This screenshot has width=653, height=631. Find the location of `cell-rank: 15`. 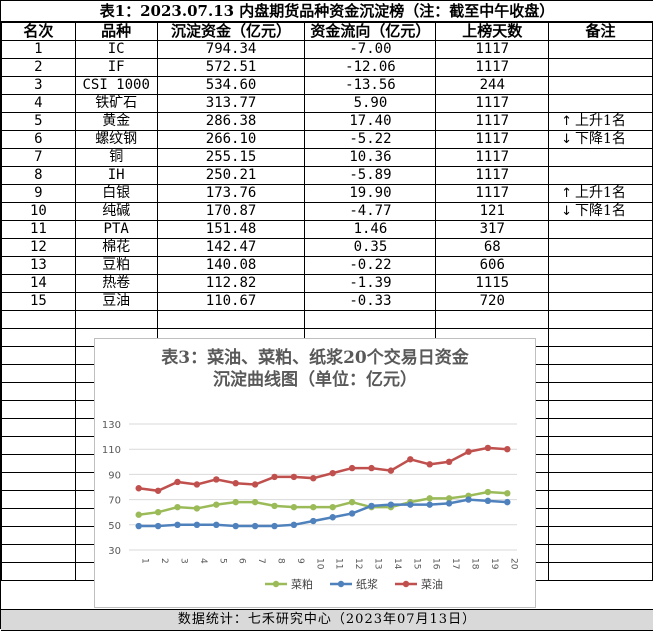

cell-rank: 15 is located at coordinates (38, 301).